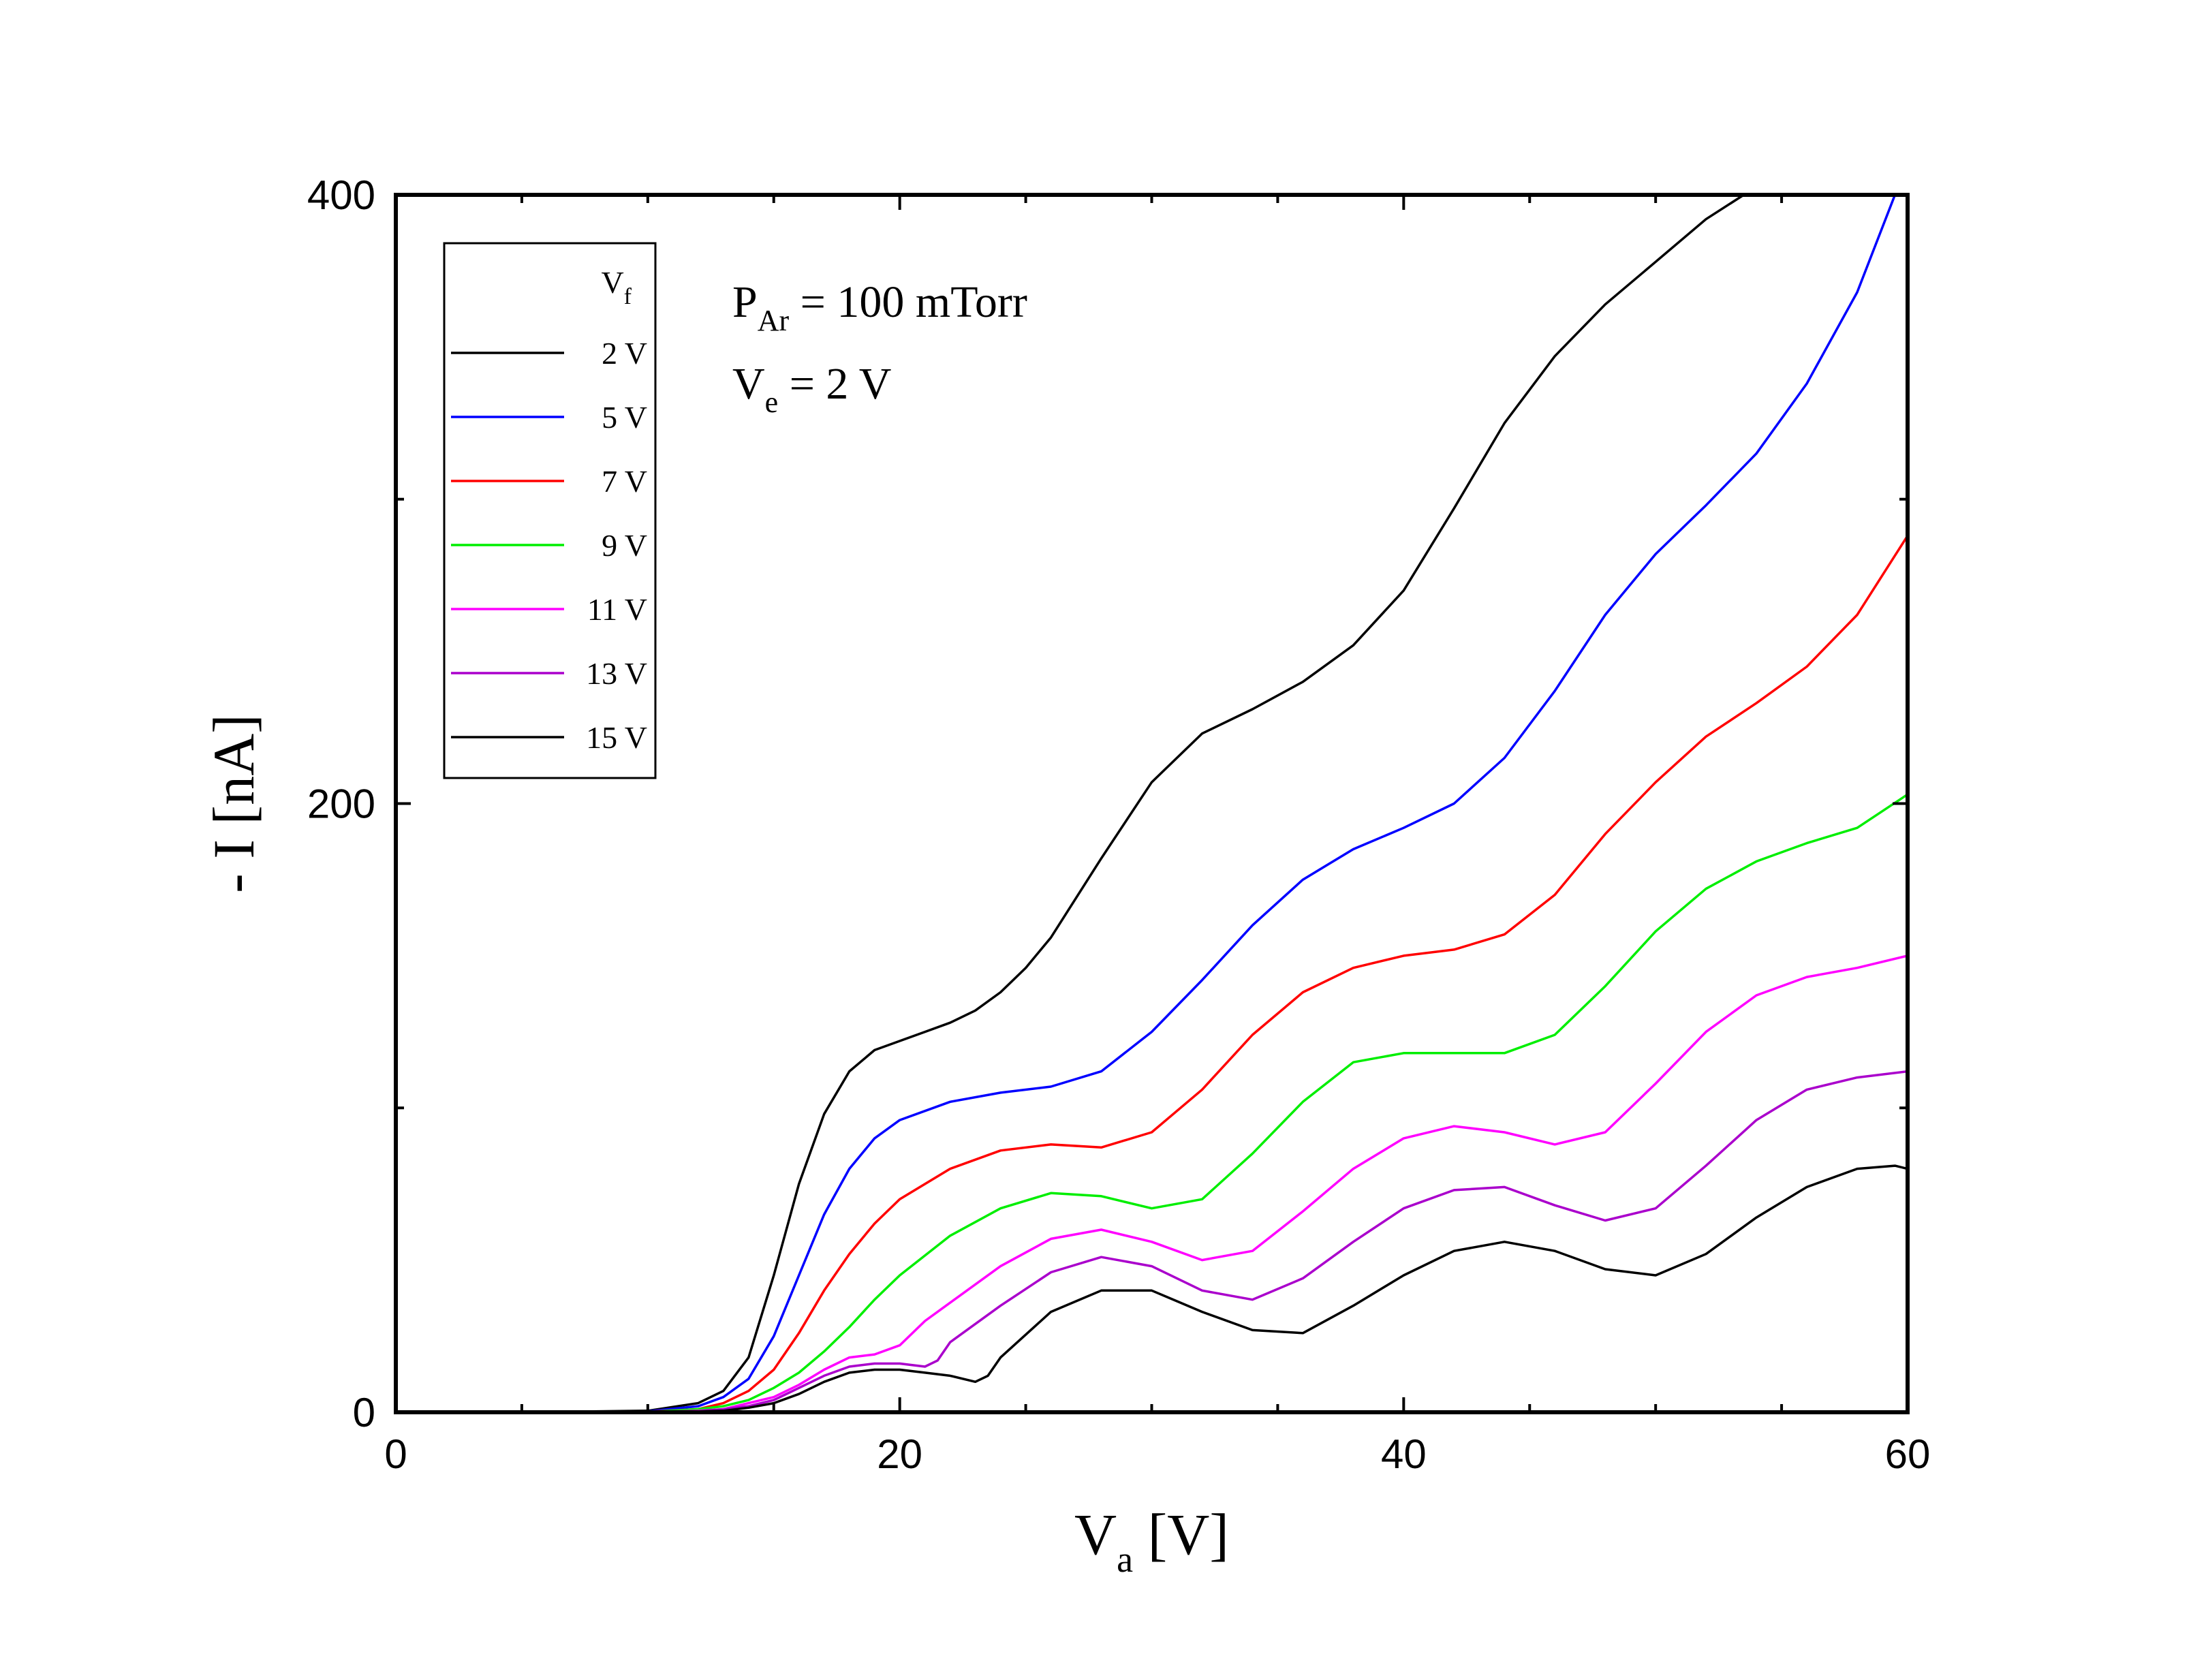 The width and height of the screenshot is (2191, 1680). I want to click on annotation-pressure: PAr = 100 mTorr, so click(879, 307).